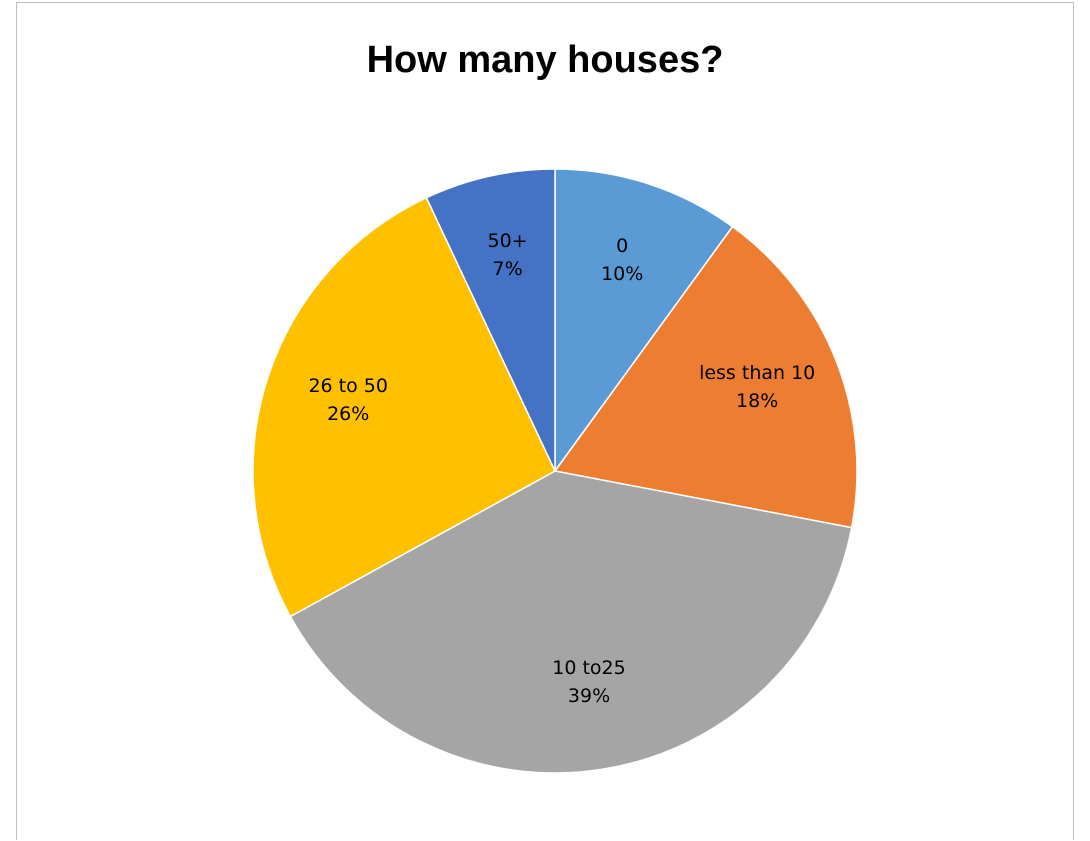 Image resolution: width=1090 pixels, height=841 pixels. Describe the element at coordinates (545, 60) in the screenshot. I see `chart-title: How many houses?` at that location.